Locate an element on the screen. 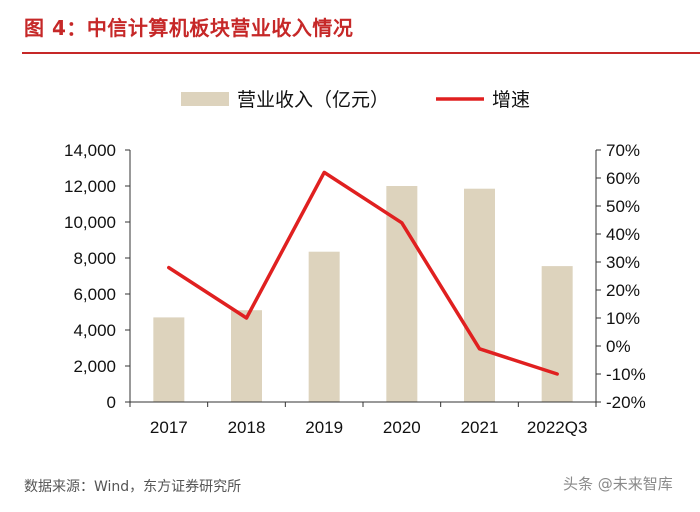  x-tick-label: 2019 is located at coordinates (324, 427).